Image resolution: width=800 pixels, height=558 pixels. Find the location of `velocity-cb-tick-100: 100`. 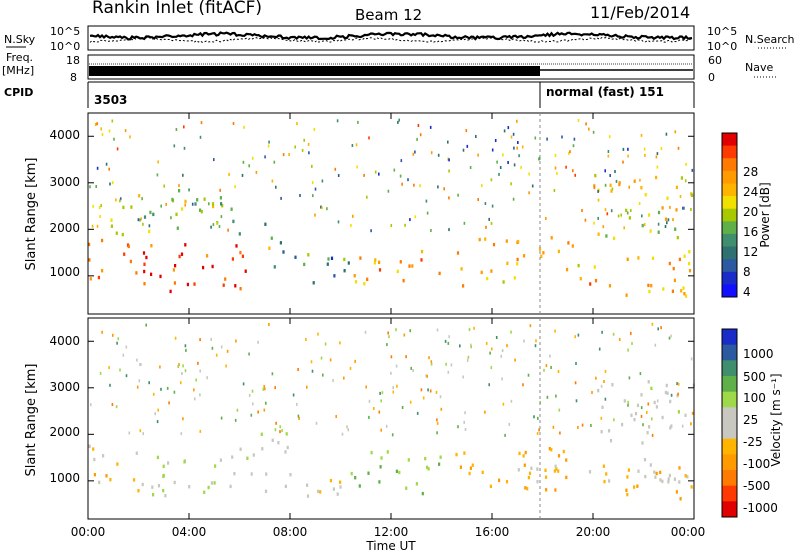

velocity-cb-tick-100: 100 is located at coordinates (754, 398).